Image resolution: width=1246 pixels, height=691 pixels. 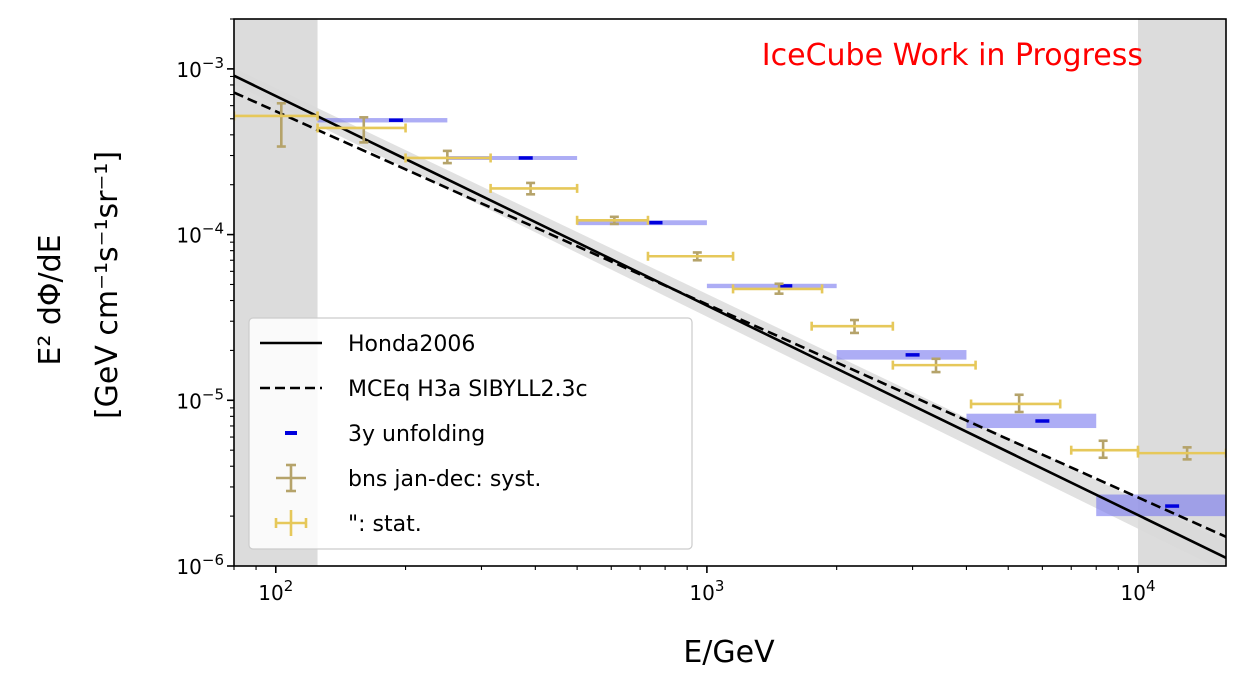 What do you see at coordinates (291, 478) in the screenshot?
I see `legend-swatch-syst` at bounding box center [291, 478].